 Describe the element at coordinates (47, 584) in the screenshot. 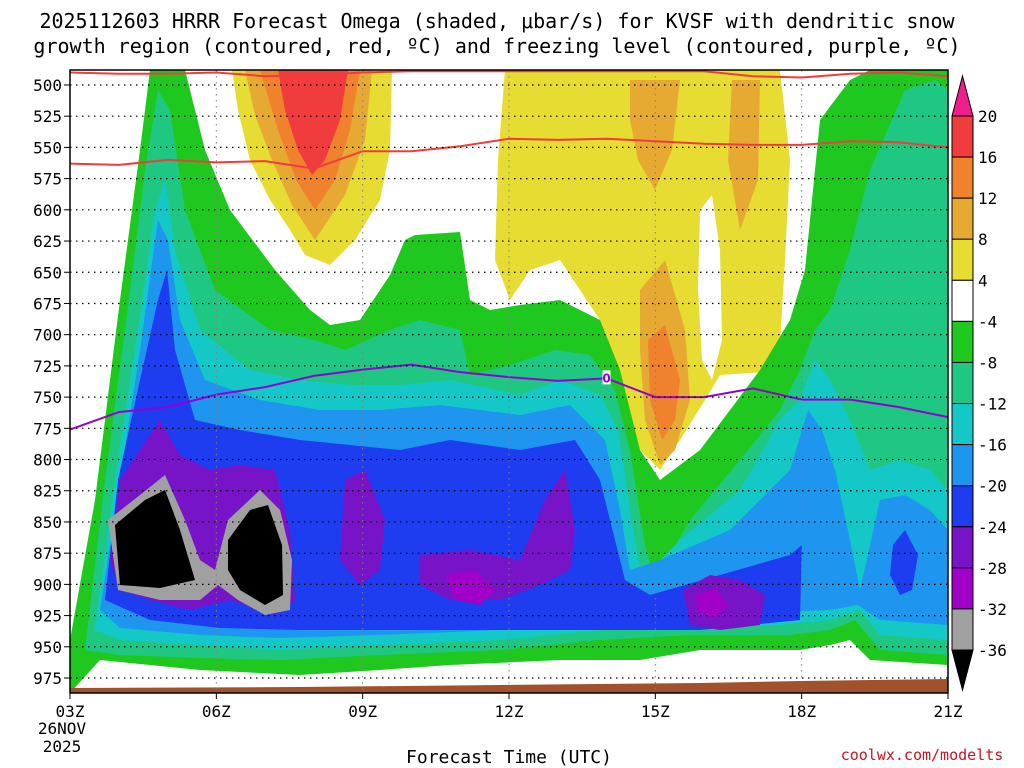

I see `y-tick-label-900: 900` at that location.